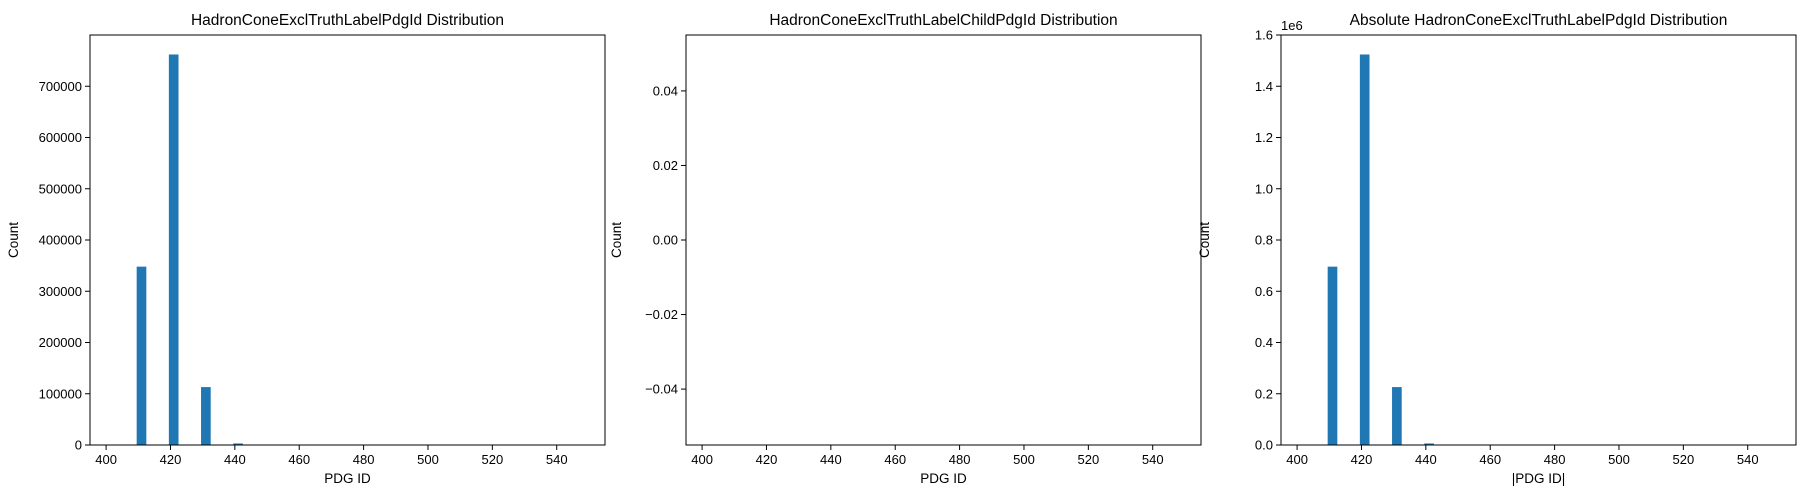 Image resolution: width=1800 pixels, height=500 pixels. Describe the element at coordinates (60, 240) in the screenshot. I see `y-tick-label: 400000` at that location.